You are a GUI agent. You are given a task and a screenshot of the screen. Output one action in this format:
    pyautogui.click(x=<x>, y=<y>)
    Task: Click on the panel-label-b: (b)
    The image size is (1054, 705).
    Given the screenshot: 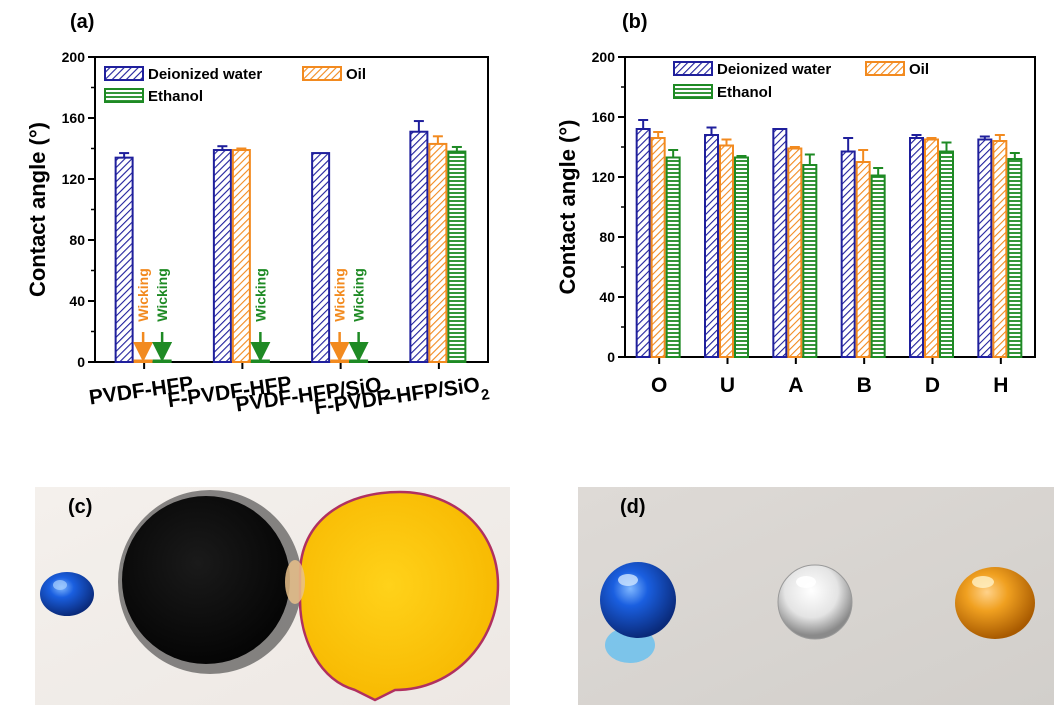 What is the action you would take?
    pyautogui.click(x=635, y=22)
    